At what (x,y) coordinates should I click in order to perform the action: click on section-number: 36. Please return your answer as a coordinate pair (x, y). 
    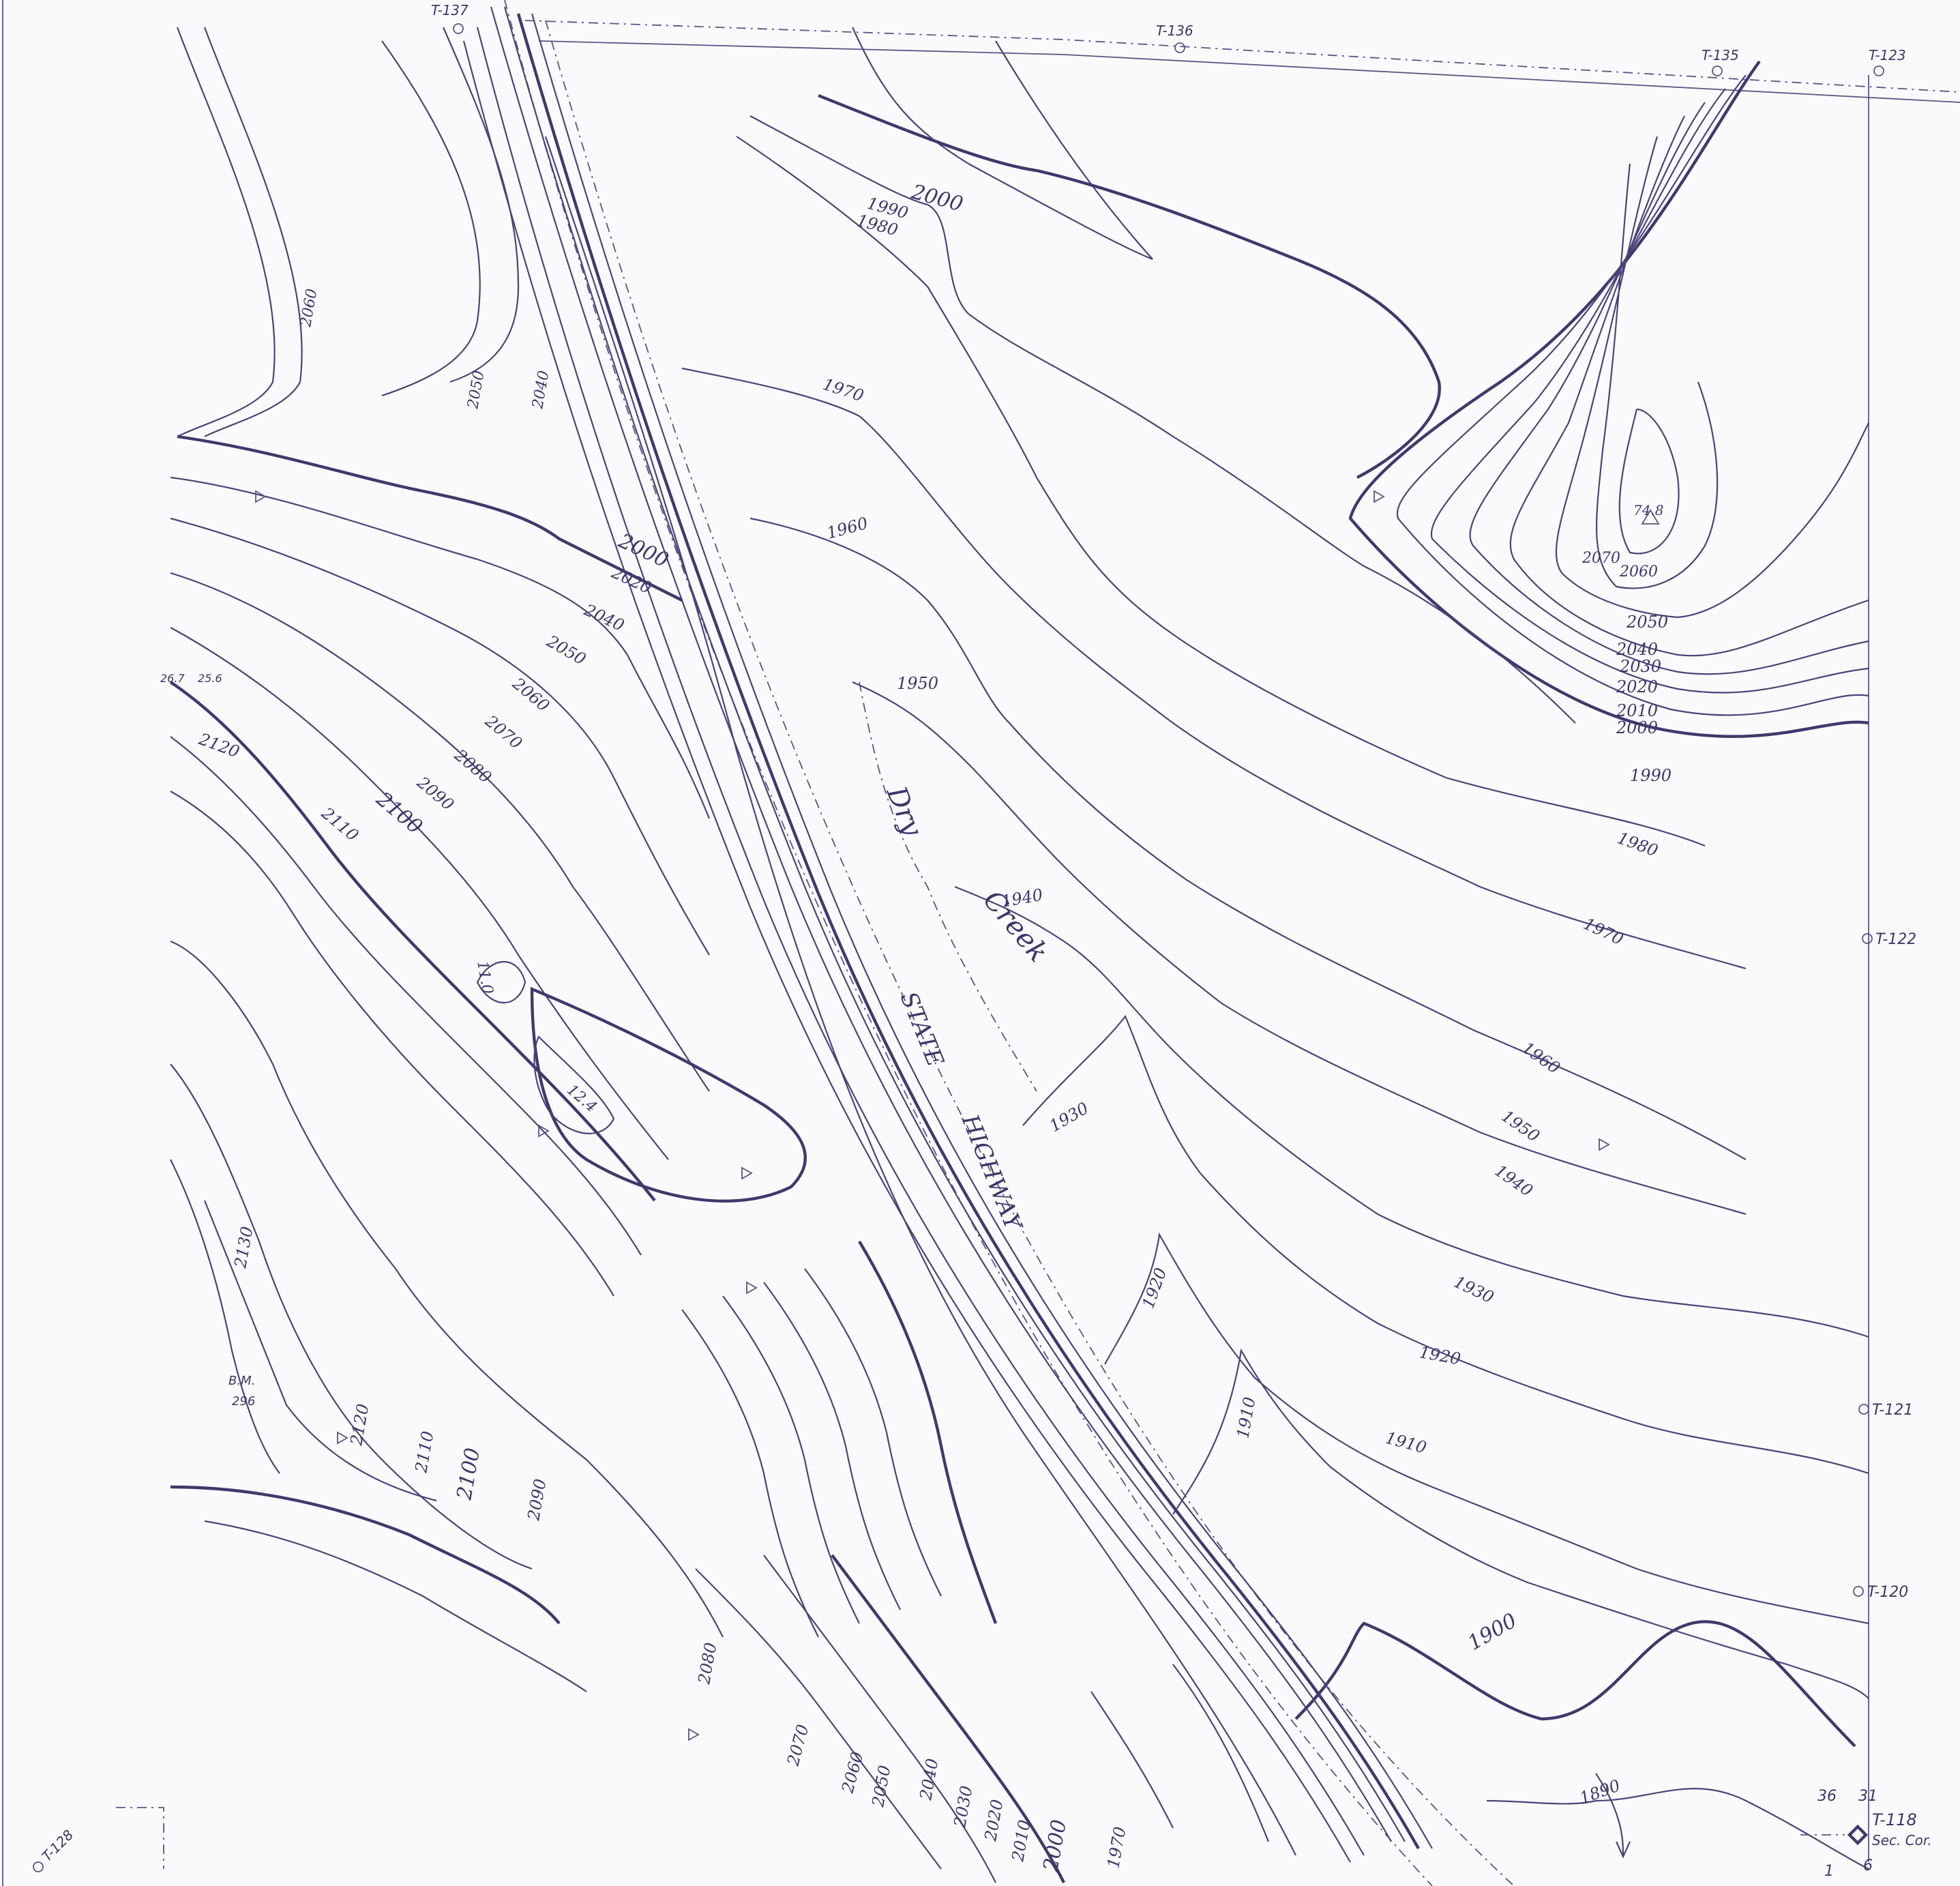
    Looking at the image, I should click on (1827, 1796).